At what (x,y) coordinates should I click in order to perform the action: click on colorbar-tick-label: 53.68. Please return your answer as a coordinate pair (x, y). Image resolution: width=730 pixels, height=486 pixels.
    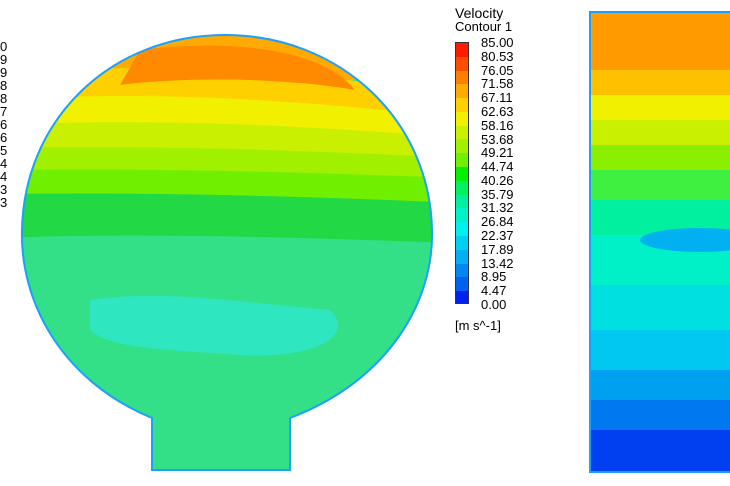
    Looking at the image, I should click on (497, 139).